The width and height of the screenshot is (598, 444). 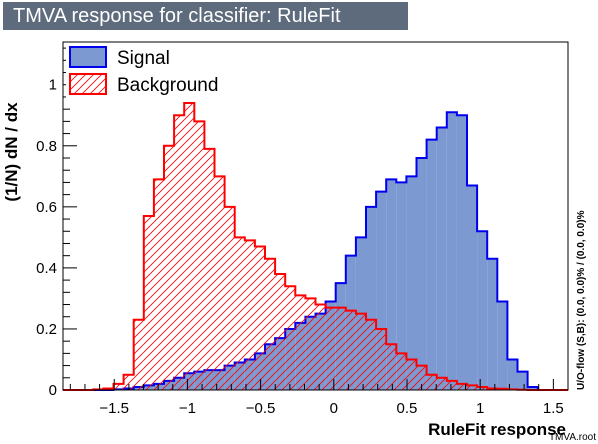 I want to click on x-axis-title: RuleFit response, so click(x=497, y=429).